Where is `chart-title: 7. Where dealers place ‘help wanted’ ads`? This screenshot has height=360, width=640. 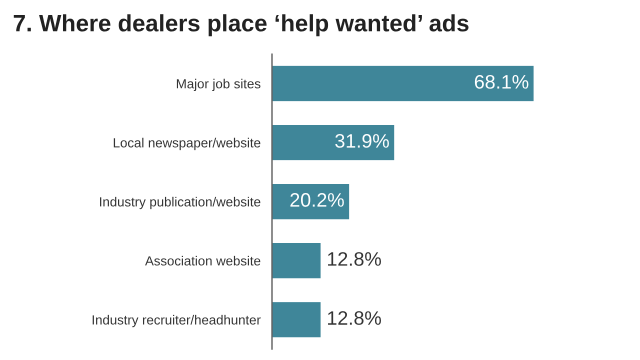 chart-title: 7. Where dealers place ‘help wanted’ ads is located at coordinates (241, 25).